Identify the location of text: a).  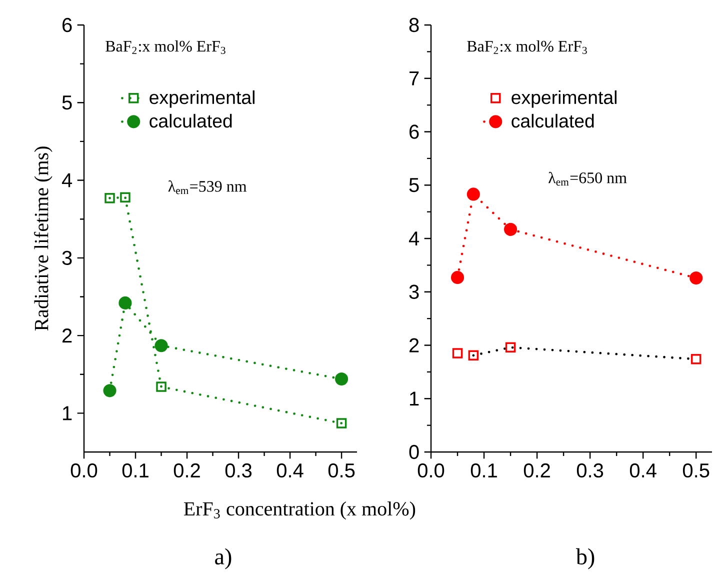
(223, 559).